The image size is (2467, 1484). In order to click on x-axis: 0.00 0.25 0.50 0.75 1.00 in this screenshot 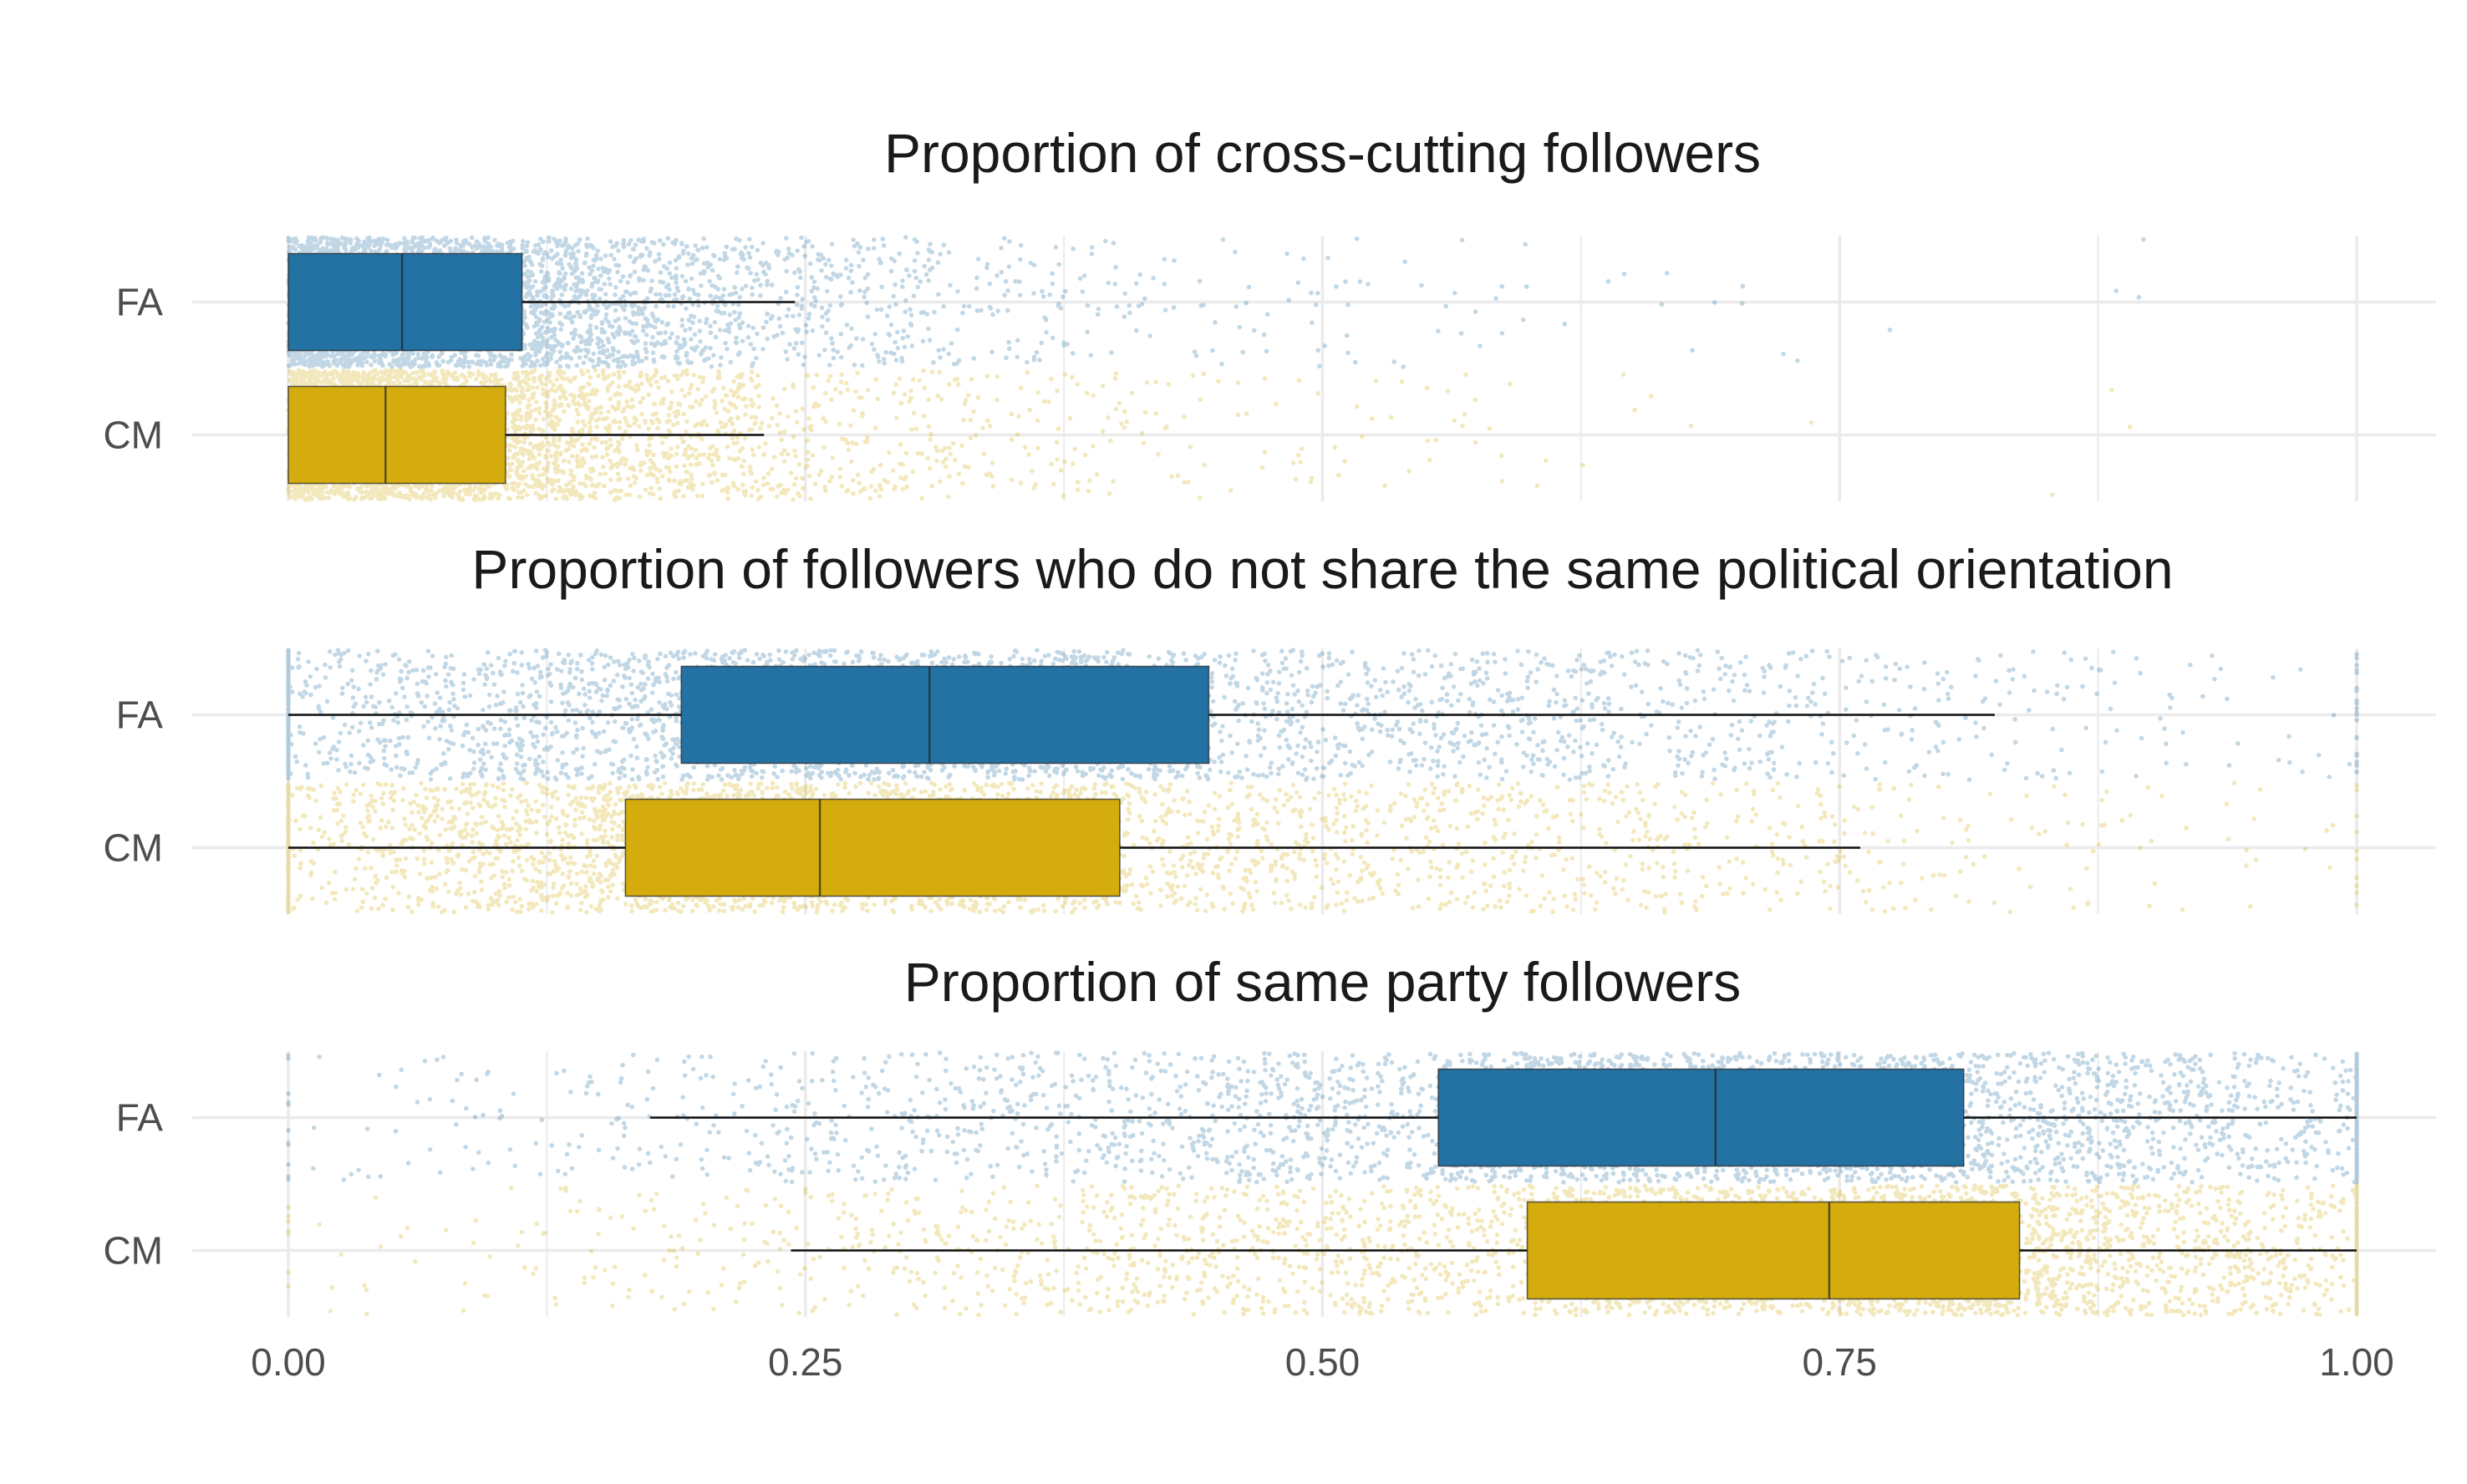, I will do `click(1322, 1362)`.